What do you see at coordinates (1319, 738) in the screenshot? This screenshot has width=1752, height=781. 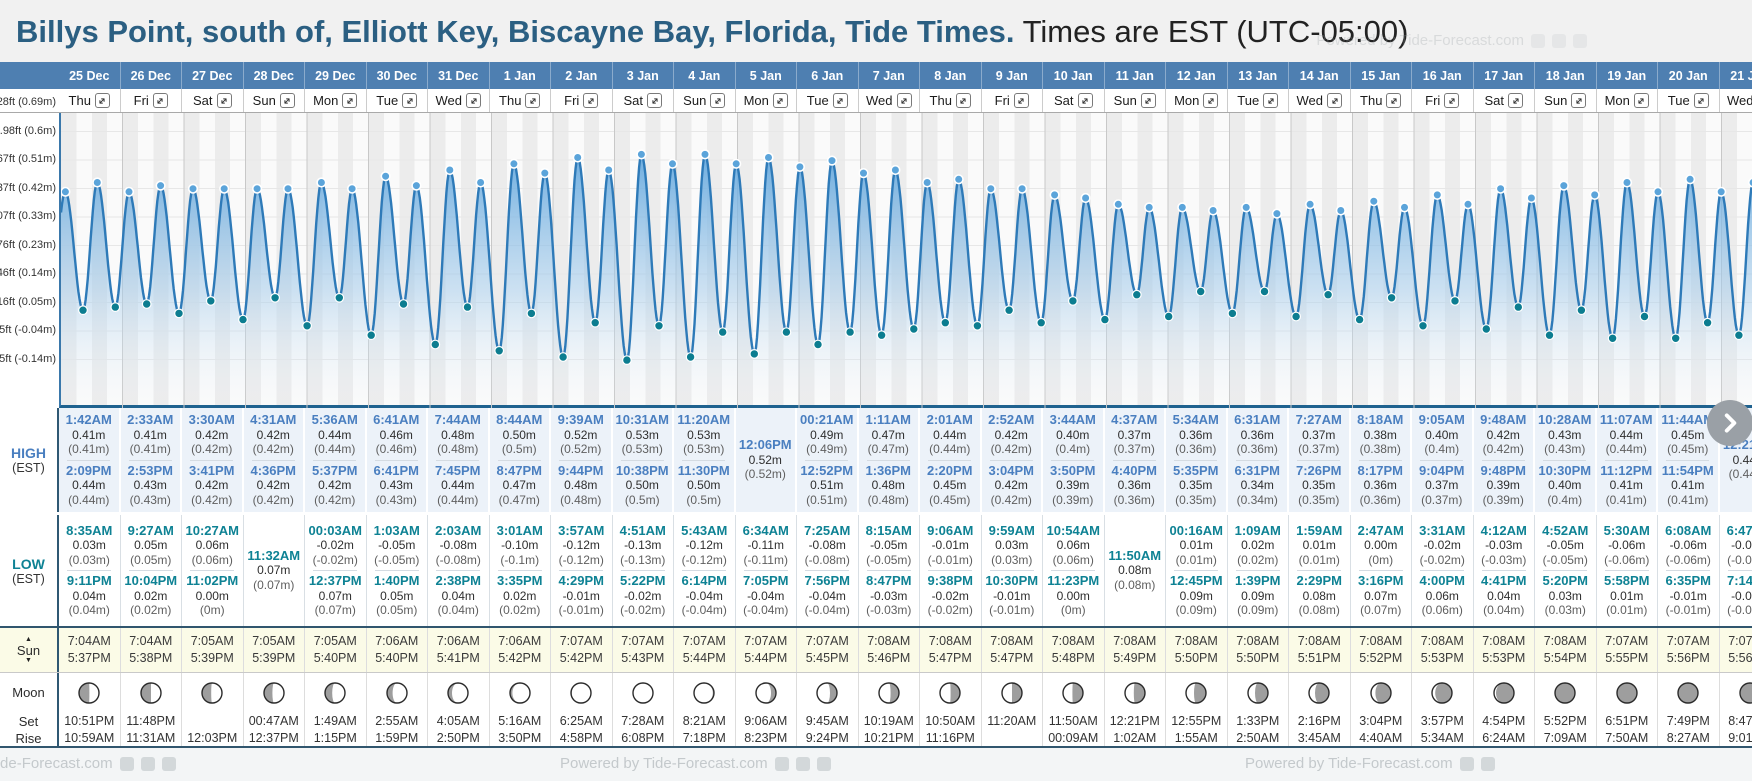 I see `moonrise-time: 3:45AM` at bounding box center [1319, 738].